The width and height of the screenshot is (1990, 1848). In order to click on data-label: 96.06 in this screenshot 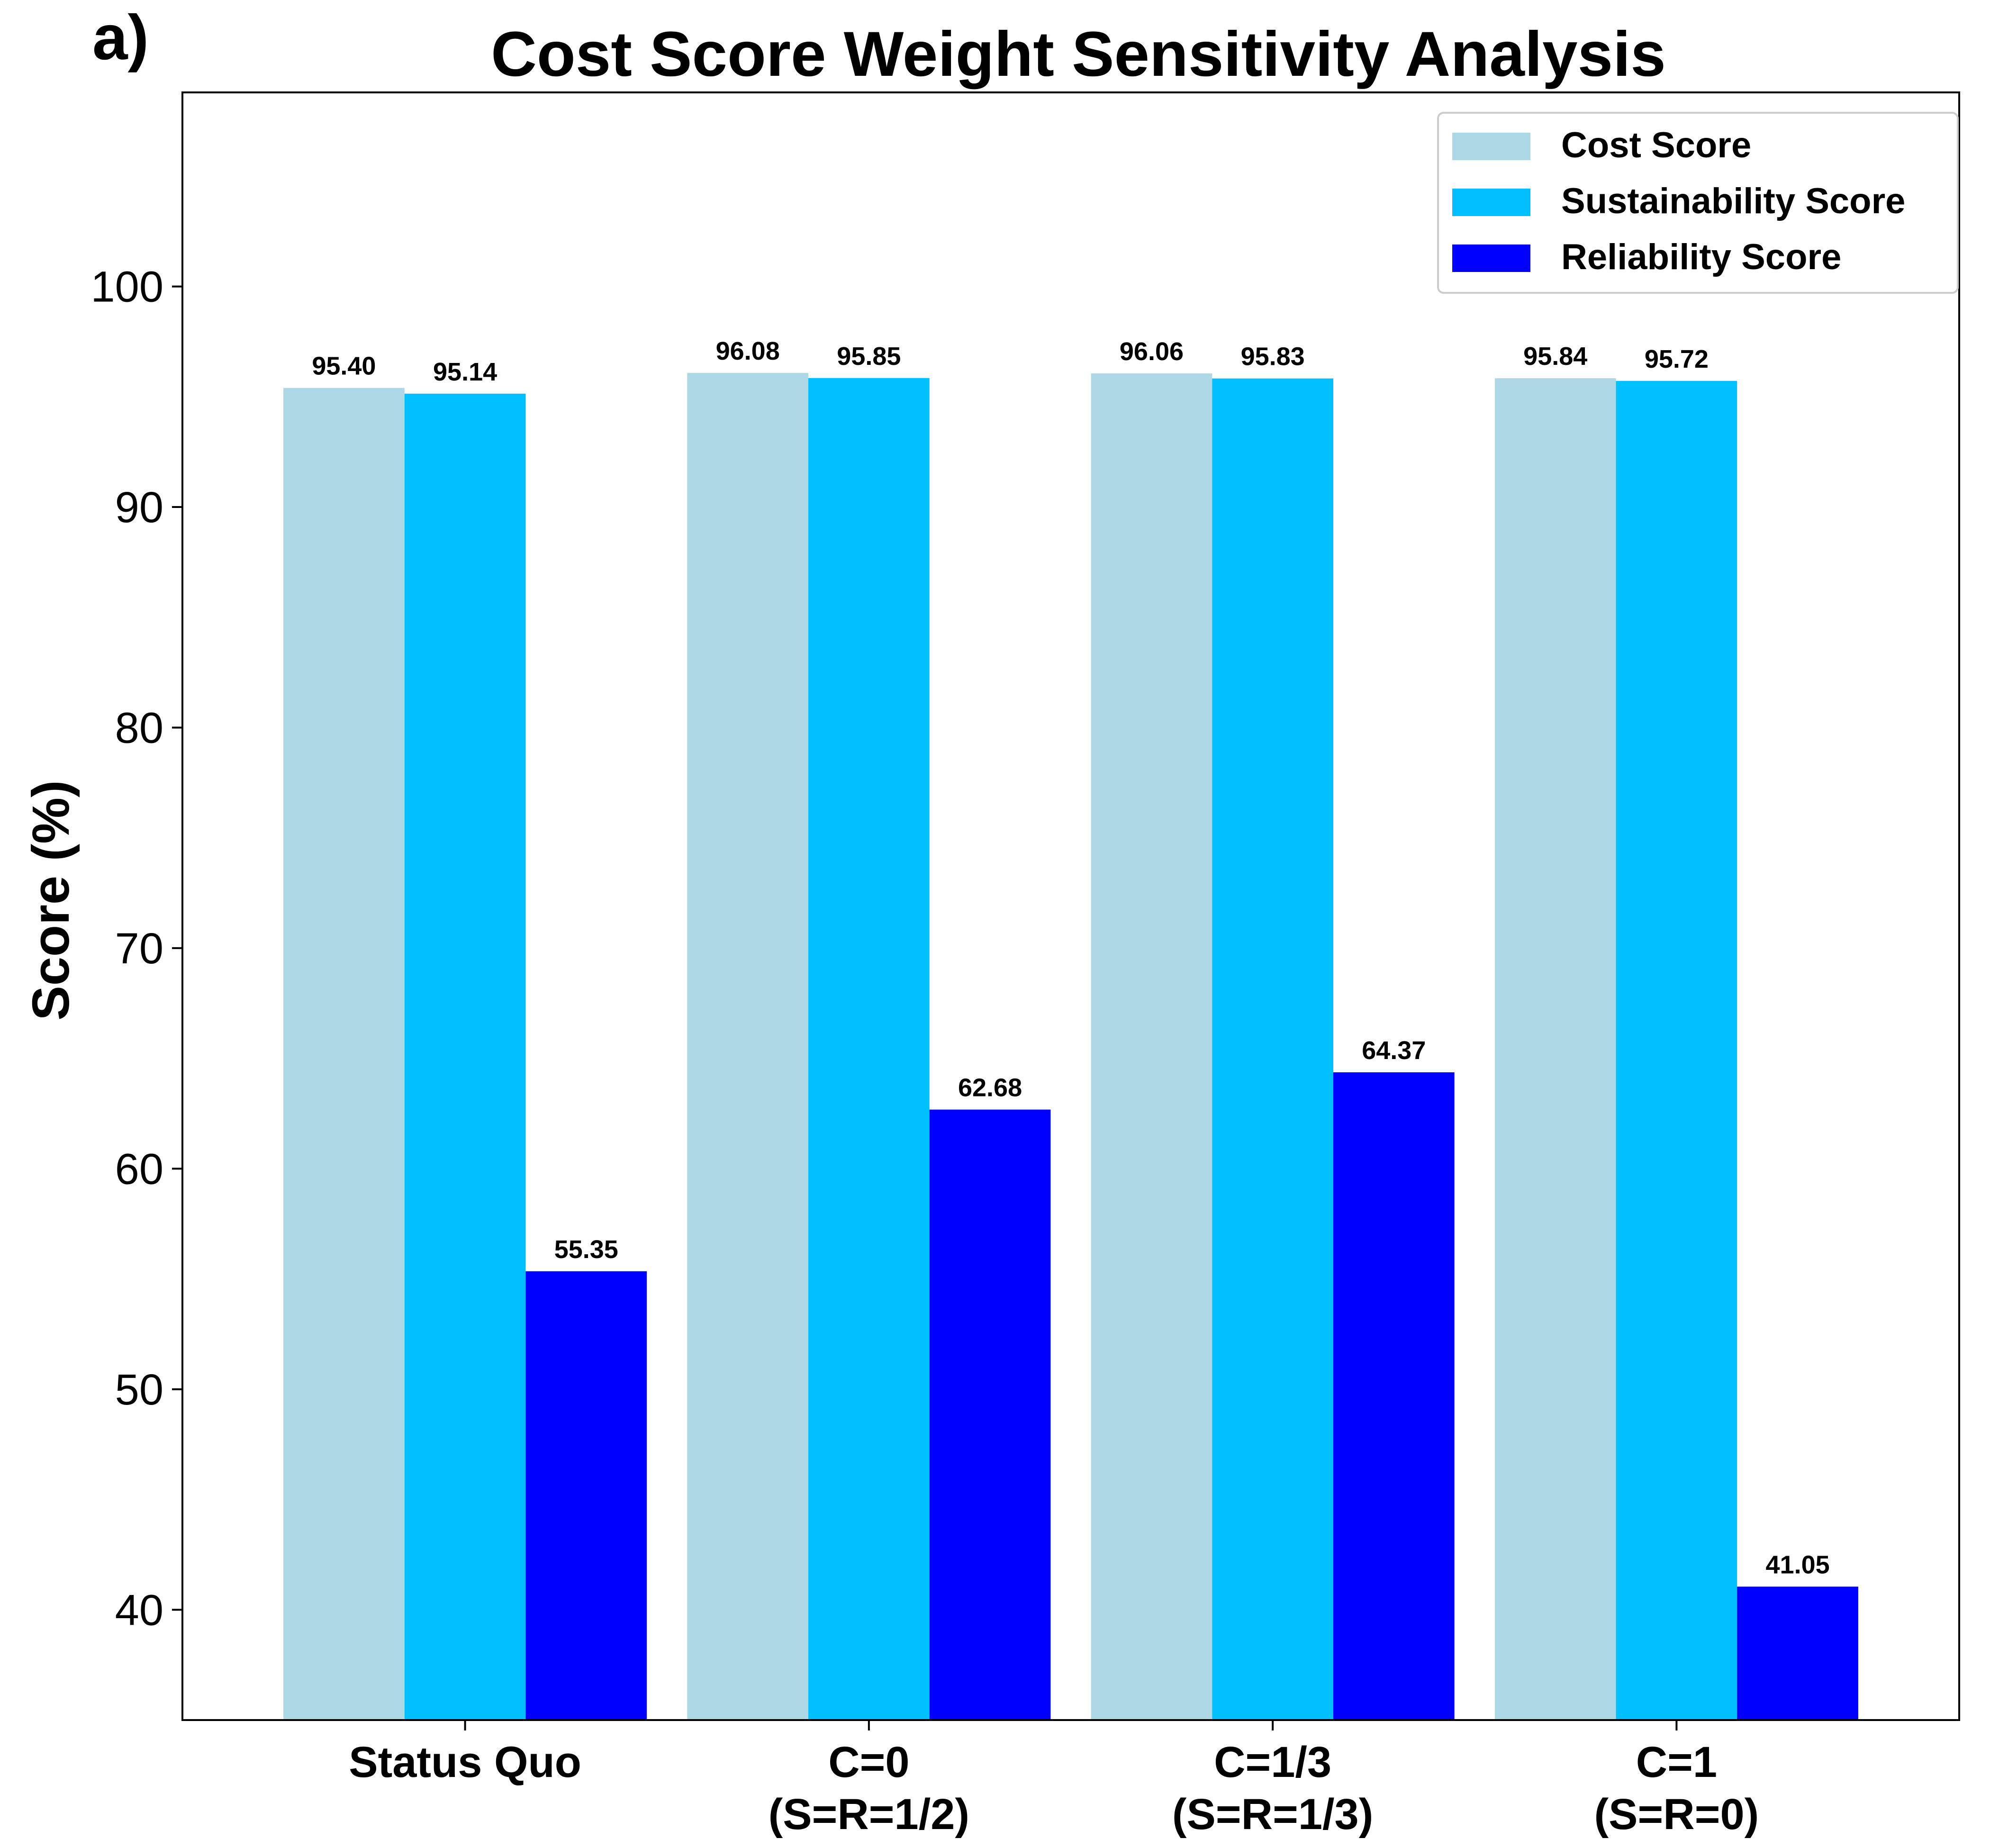, I will do `click(1152, 352)`.